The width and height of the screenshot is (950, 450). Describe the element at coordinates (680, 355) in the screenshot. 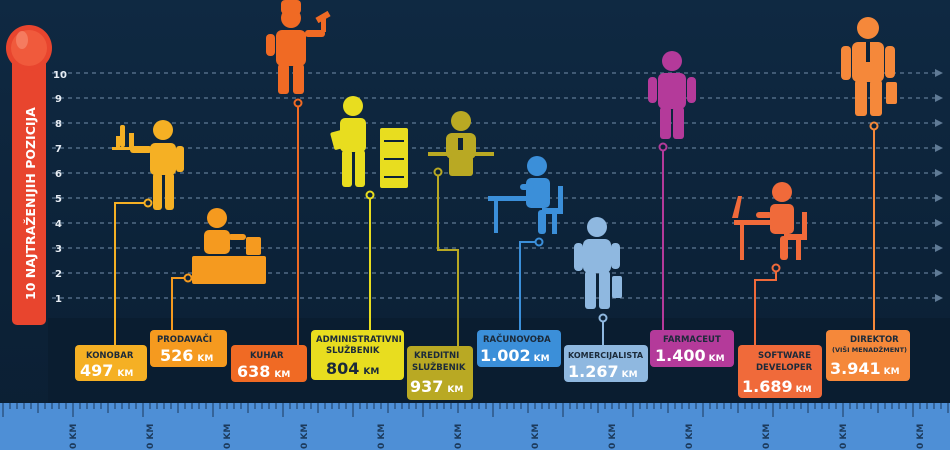

I see `job-salary: 1.400` at that location.